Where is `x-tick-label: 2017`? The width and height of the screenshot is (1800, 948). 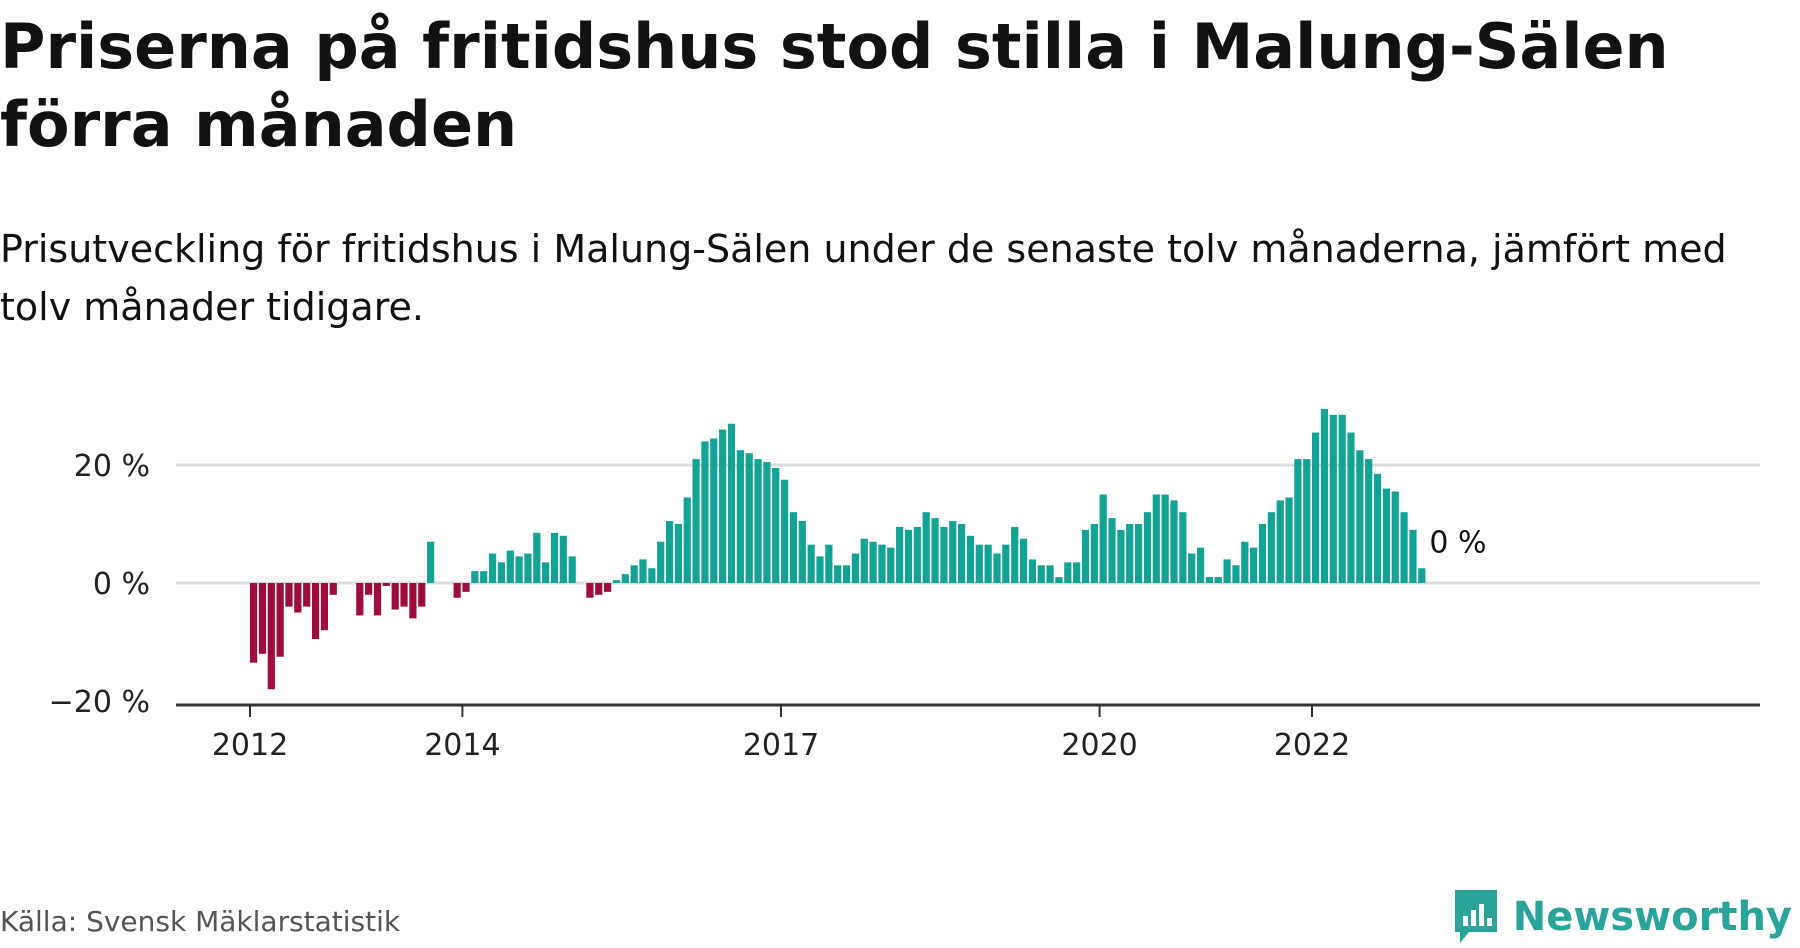
x-tick-label: 2017 is located at coordinates (781, 745).